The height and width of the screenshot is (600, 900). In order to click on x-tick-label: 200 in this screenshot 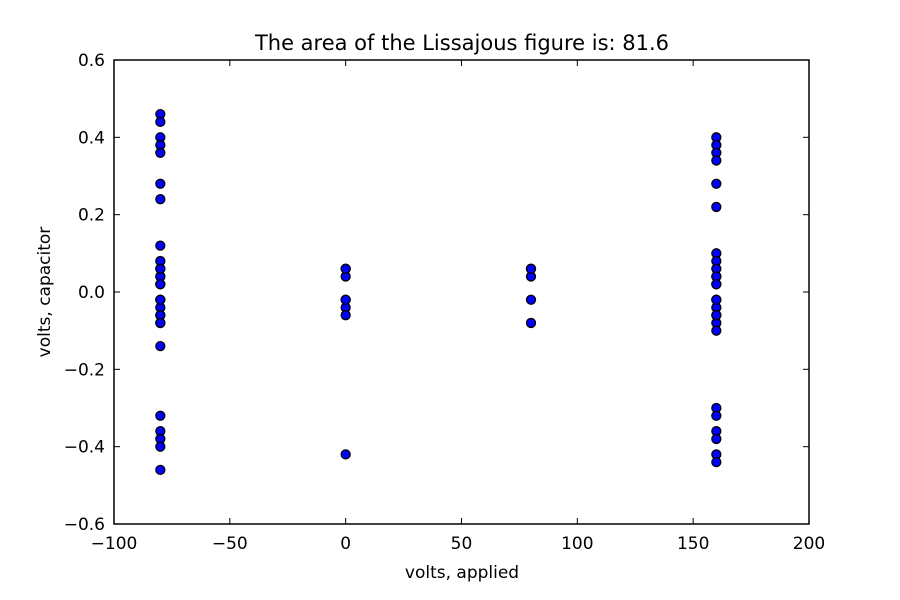, I will do `click(809, 544)`.